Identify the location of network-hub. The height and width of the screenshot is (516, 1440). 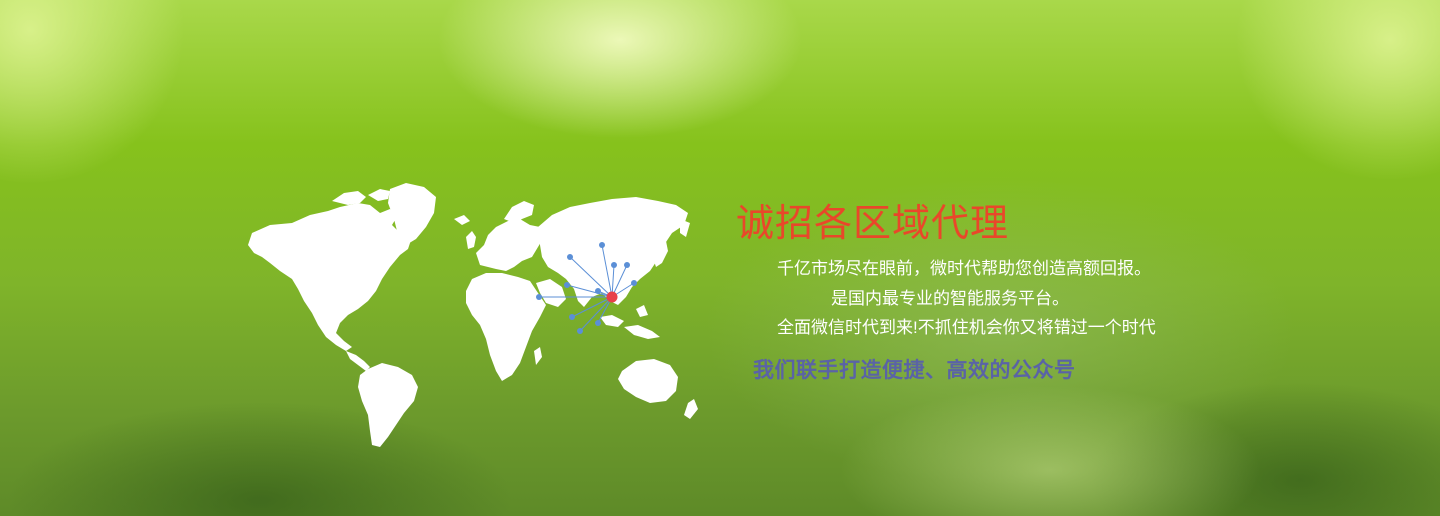
(612, 297).